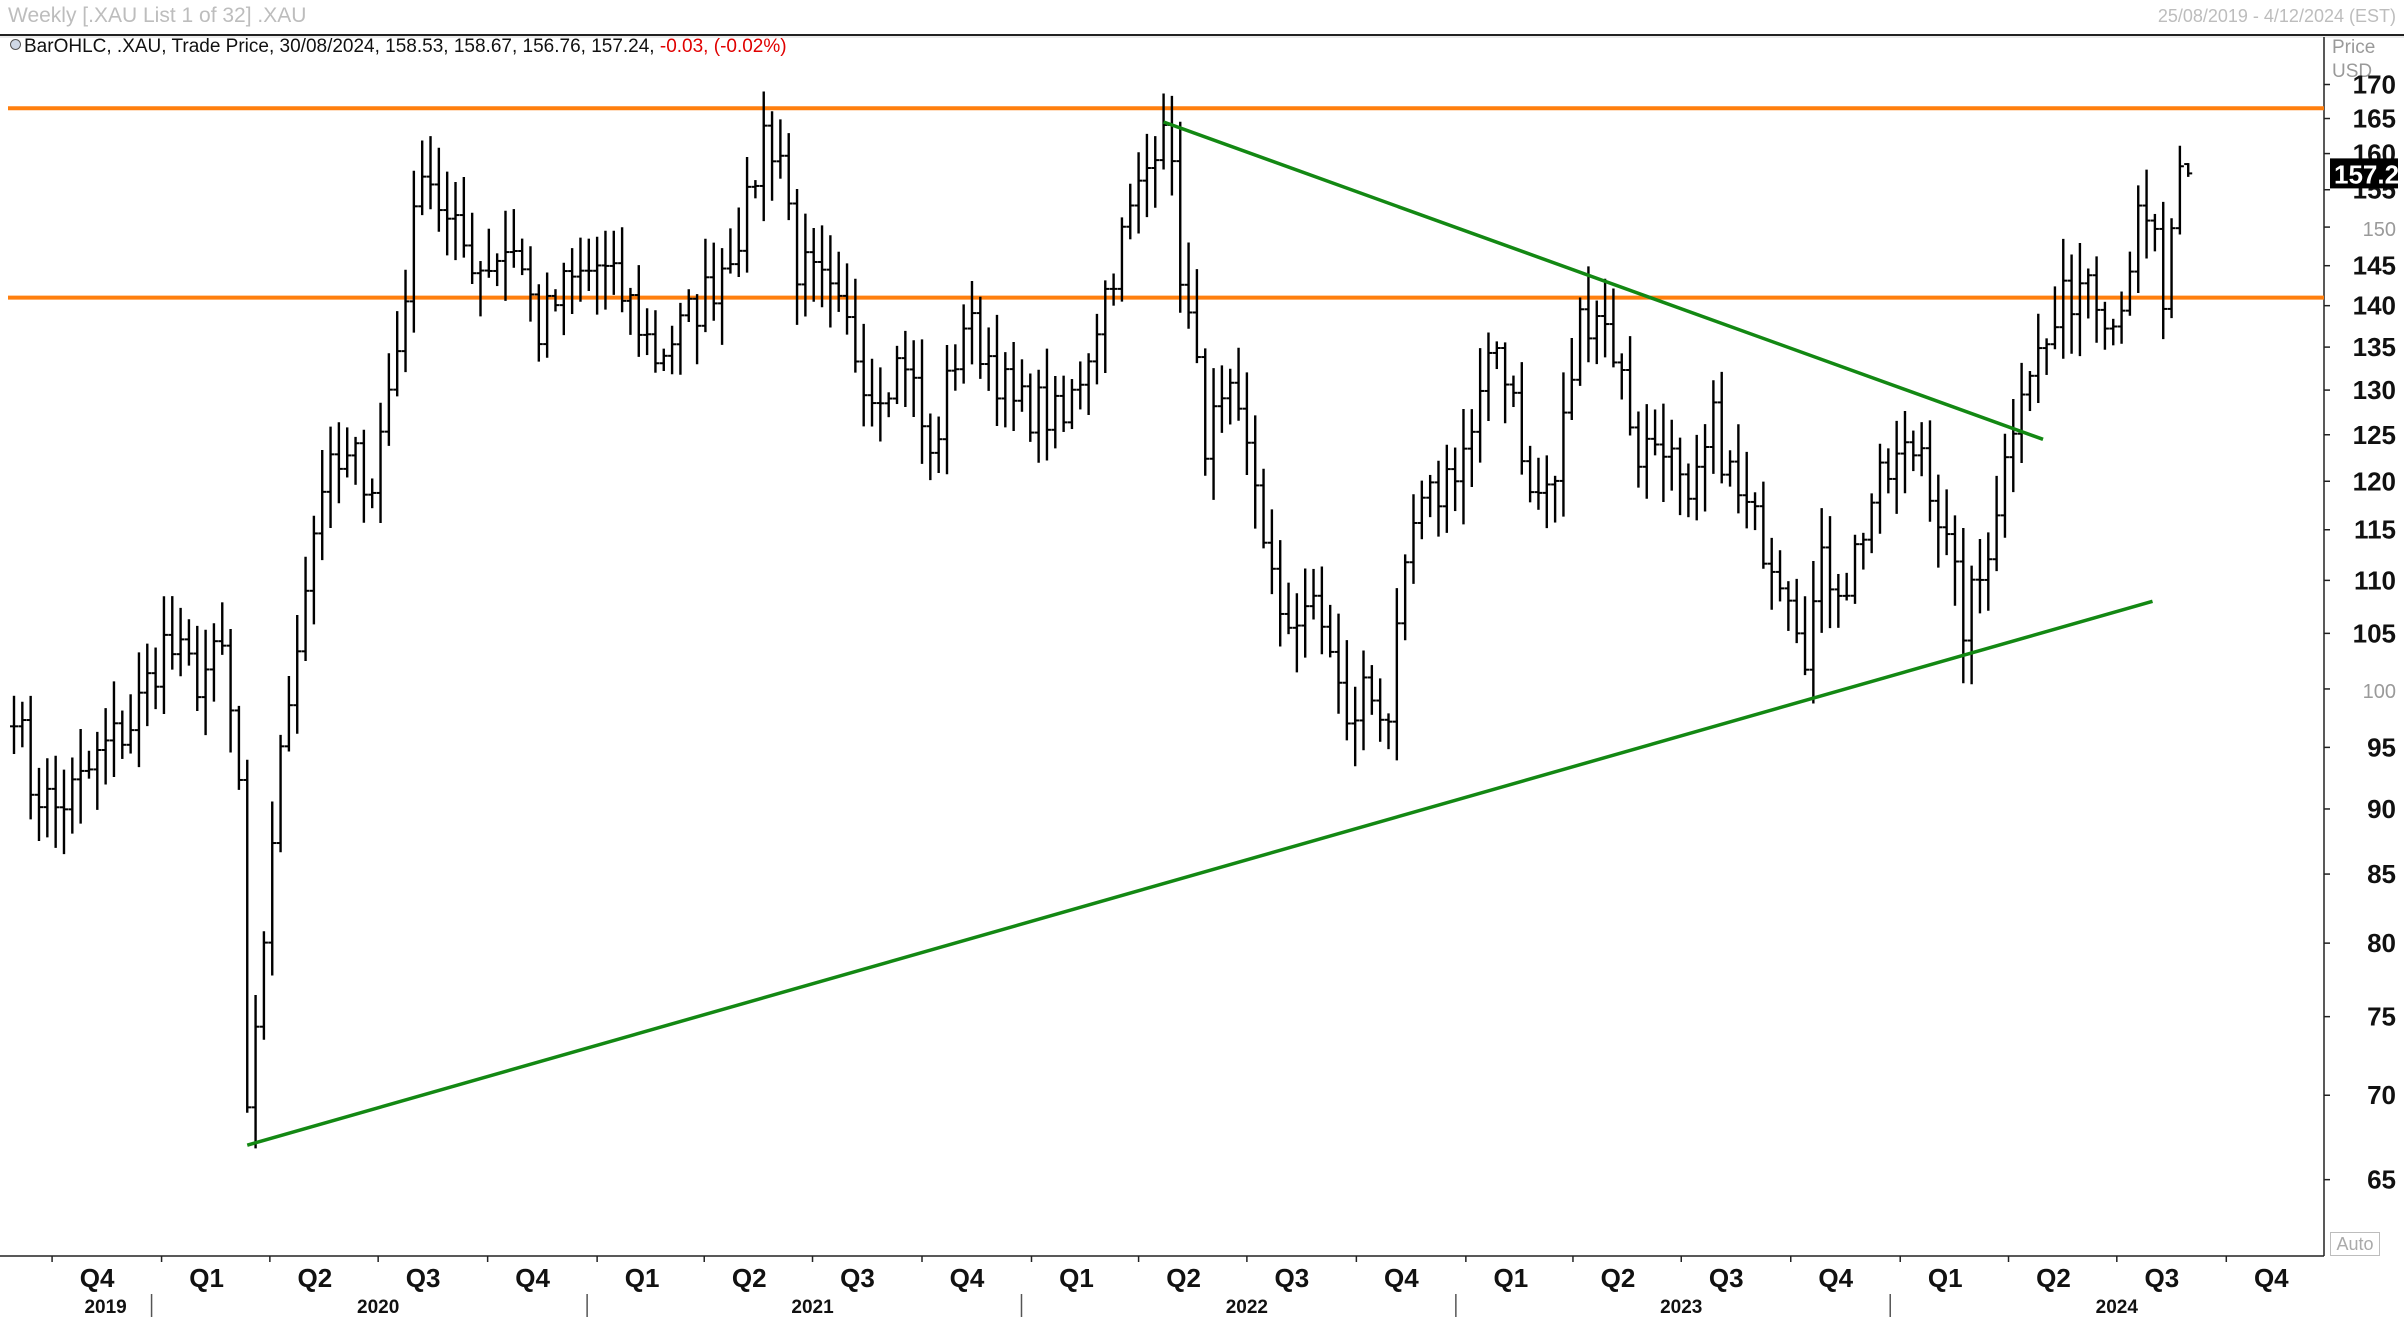 This screenshot has width=2404, height=1317. I want to click on y-tick-label: 105, so click(2374, 633).